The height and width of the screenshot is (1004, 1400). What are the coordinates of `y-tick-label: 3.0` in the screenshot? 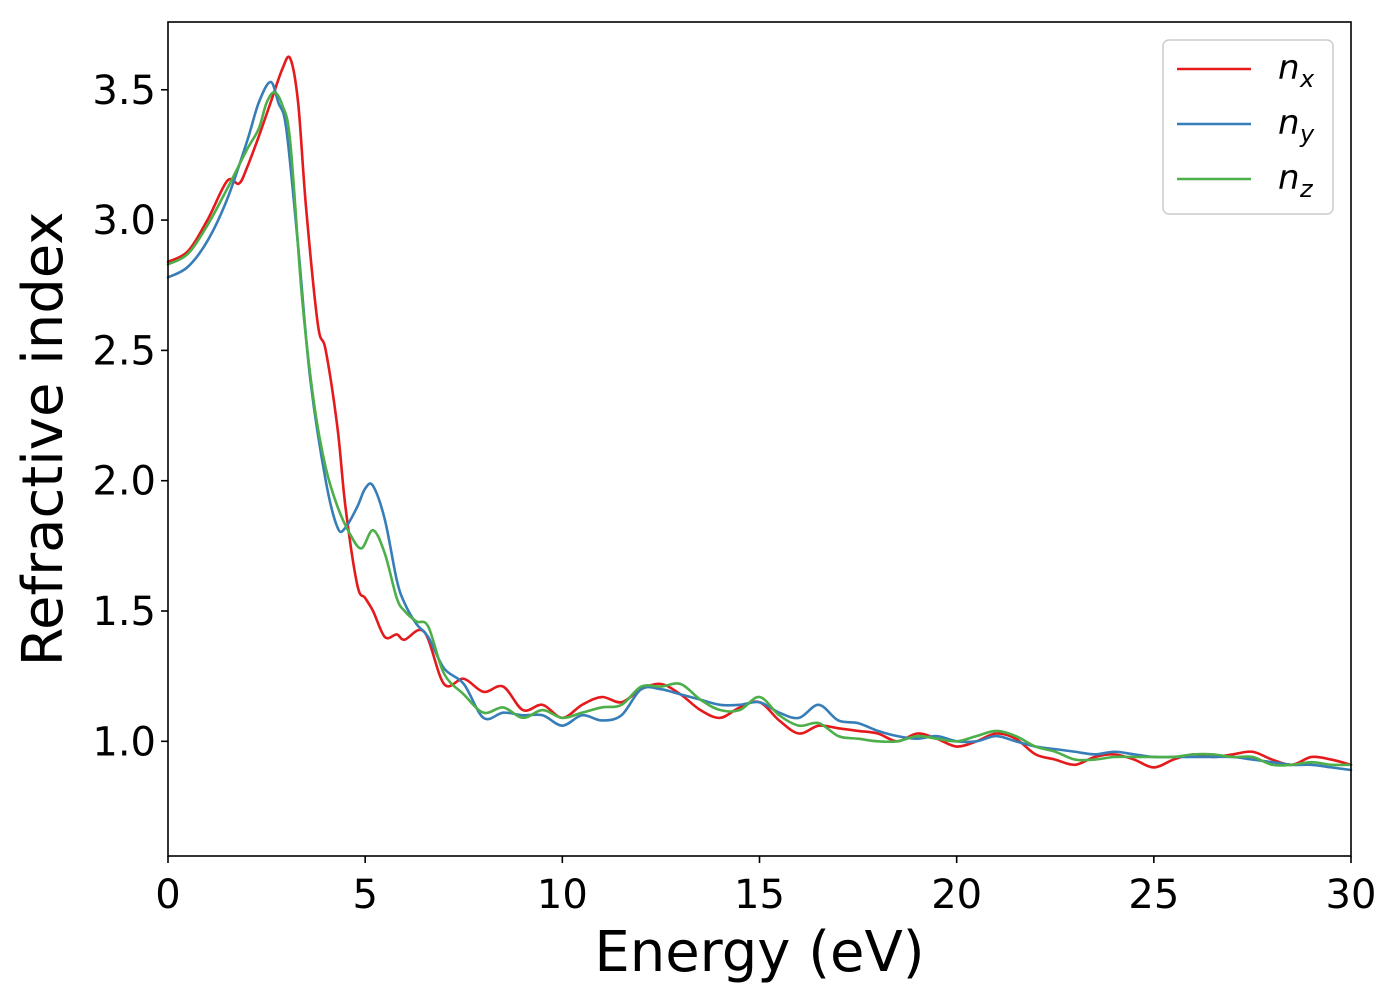 It's located at (124, 221).